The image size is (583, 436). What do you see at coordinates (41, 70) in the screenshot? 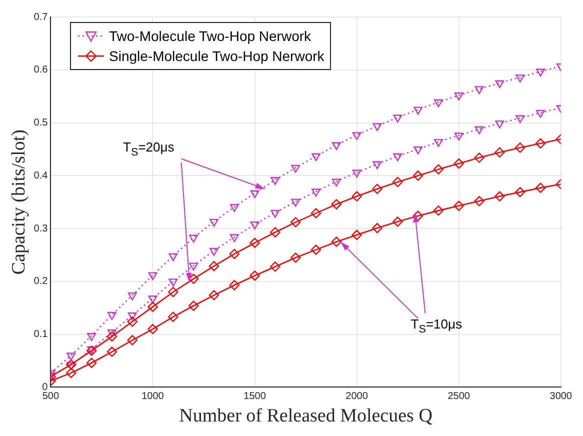
I see `y-tick-label: 0.6` at bounding box center [41, 70].